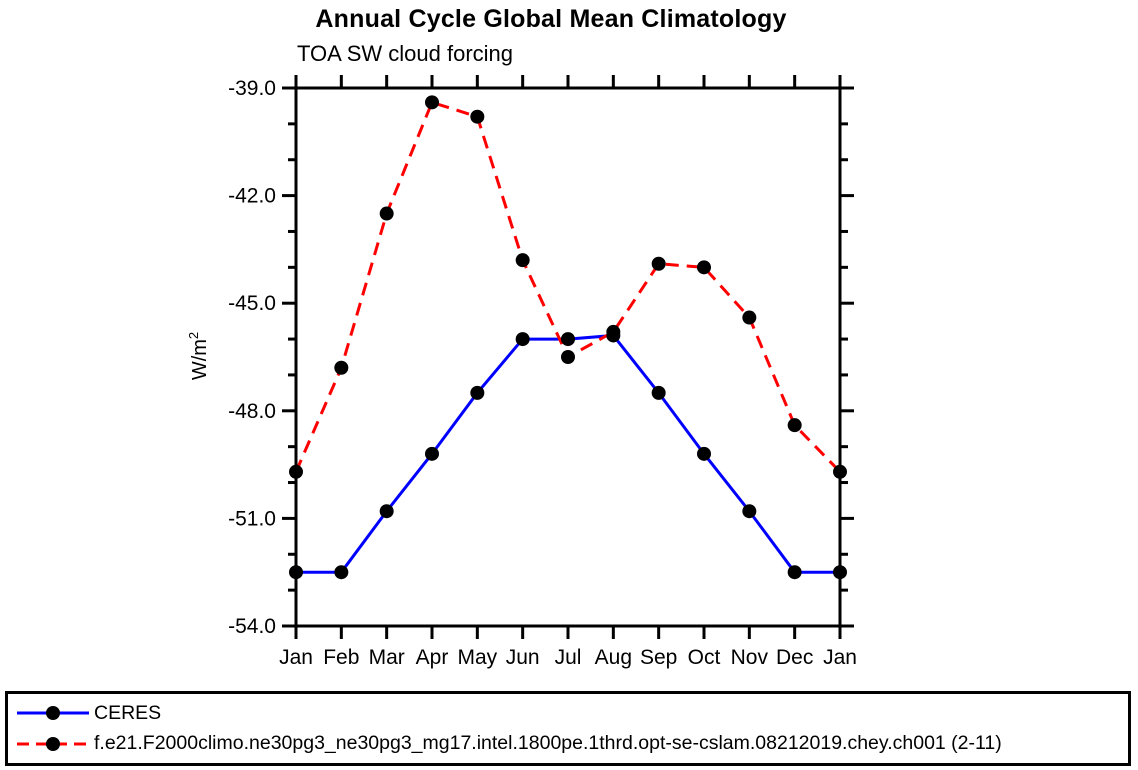  Describe the element at coordinates (523, 657) in the screenshot. I see `month-label: Jun` at that location.